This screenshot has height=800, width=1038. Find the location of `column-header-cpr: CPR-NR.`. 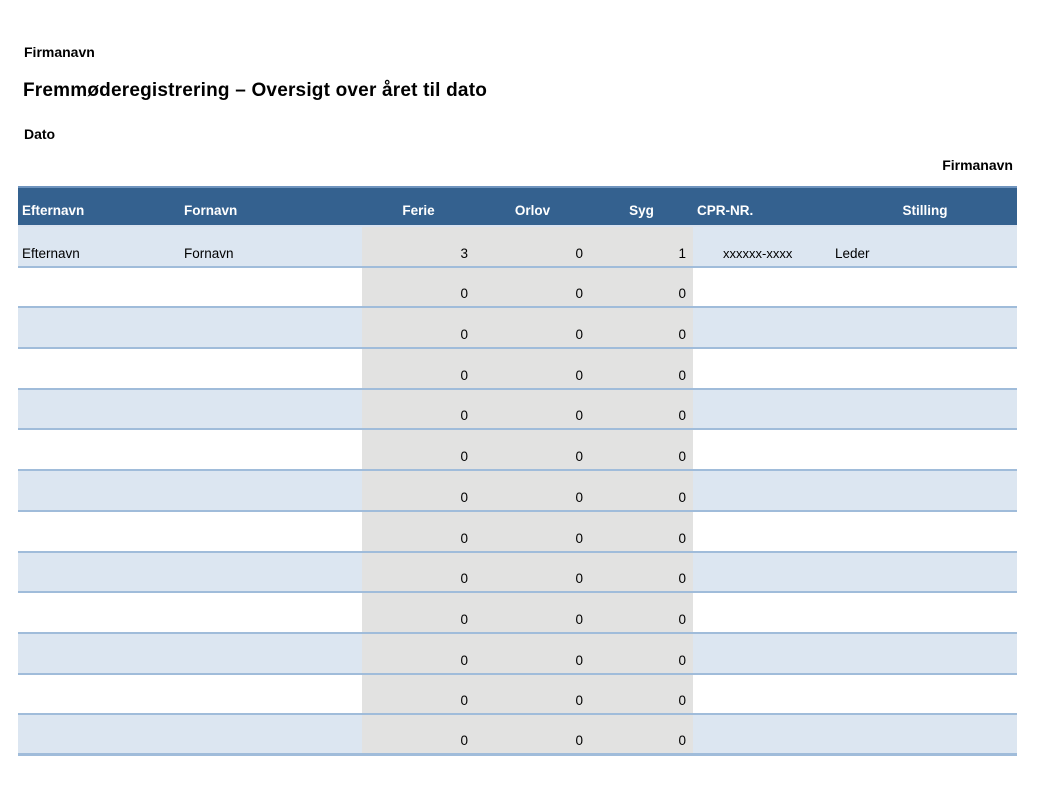

column-header-cpr: CPR-NR. is located at coordinates (725, 210).